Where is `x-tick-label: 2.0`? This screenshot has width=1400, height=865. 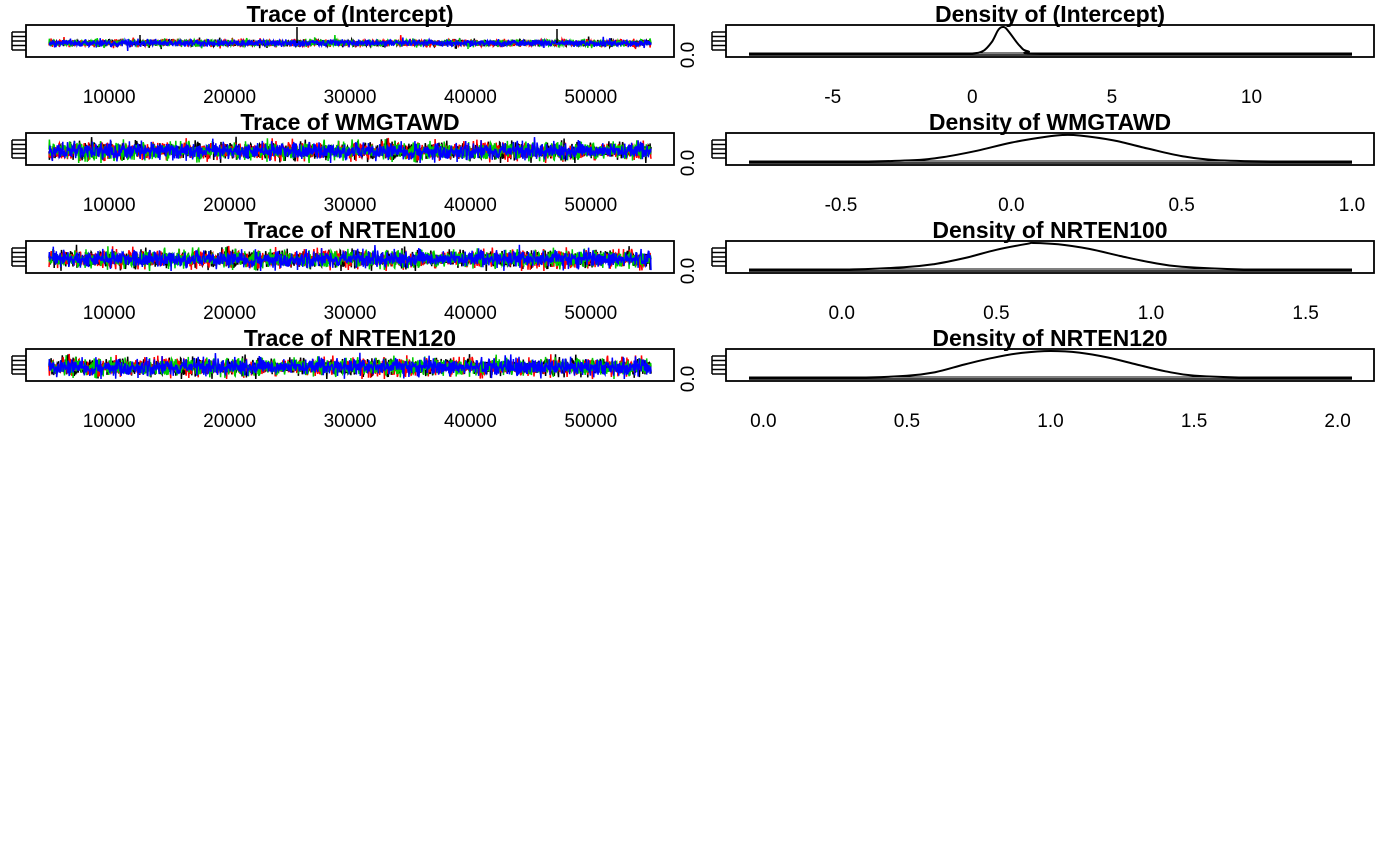 x-tick-label: 2.0 is located at coordinates (1337, 421).